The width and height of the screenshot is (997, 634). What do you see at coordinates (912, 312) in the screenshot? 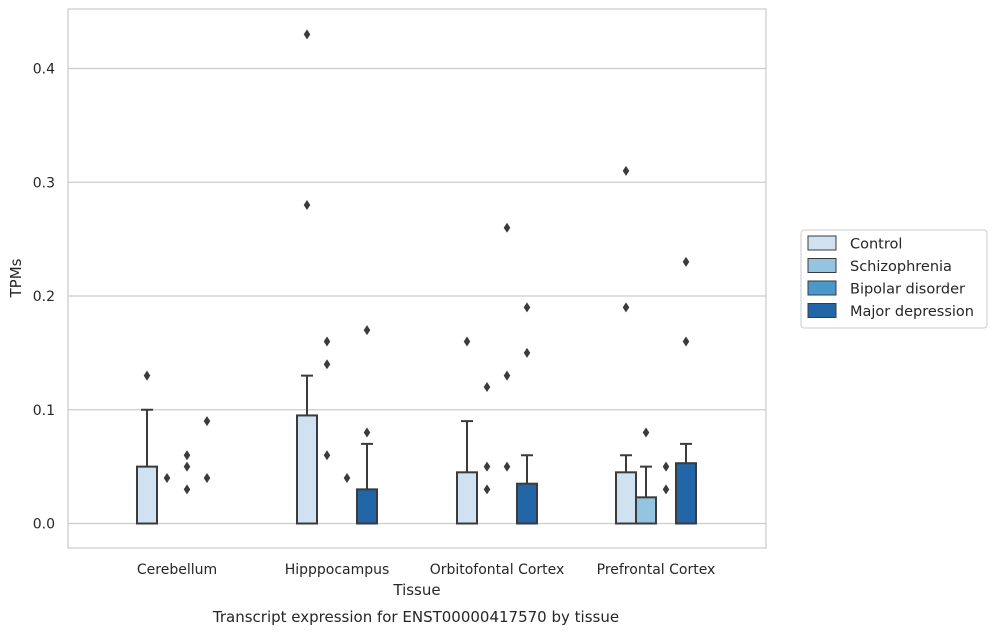
I see `legend-label: Major depression` at bounding box center [912, 312].